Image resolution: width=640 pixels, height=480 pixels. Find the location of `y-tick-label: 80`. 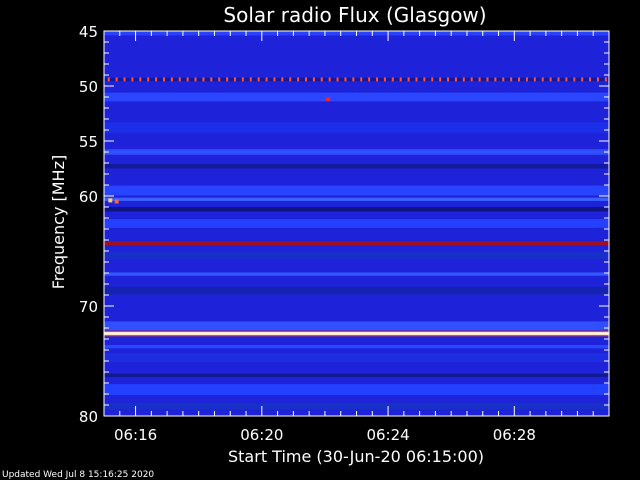

y-tick-label: 80 is located at coordinates (88, 417).